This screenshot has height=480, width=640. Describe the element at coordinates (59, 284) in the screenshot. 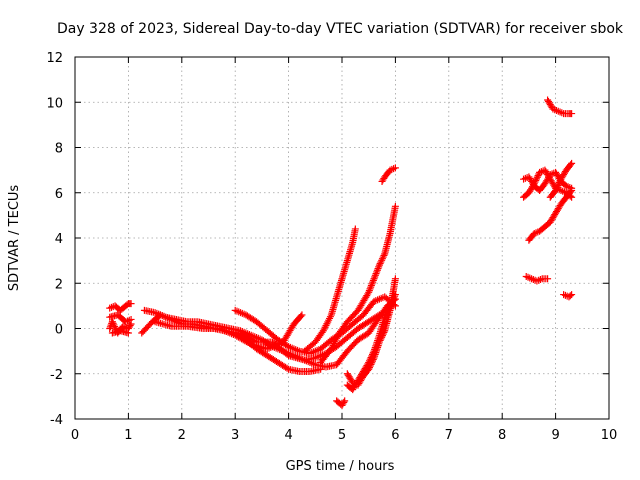

I see `y-tick-label: 2` at that location.